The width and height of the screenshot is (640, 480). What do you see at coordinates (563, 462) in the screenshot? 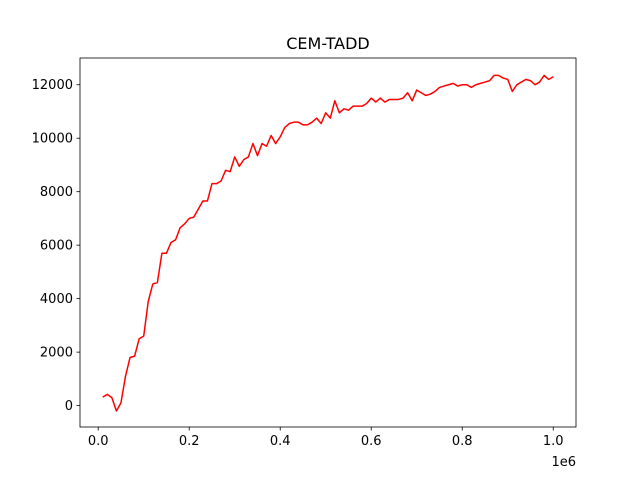
I see `x-offset-label: 1e6` at bounding box center [563, 462].